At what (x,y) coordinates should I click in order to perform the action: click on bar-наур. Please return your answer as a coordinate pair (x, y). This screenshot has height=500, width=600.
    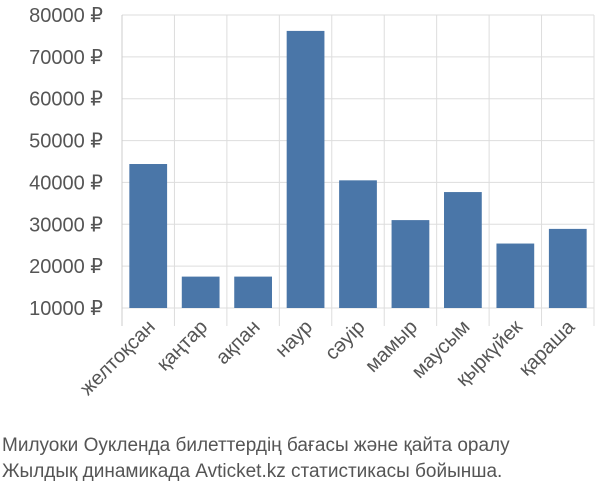
    Looking at the image, I should click on (305, 169).